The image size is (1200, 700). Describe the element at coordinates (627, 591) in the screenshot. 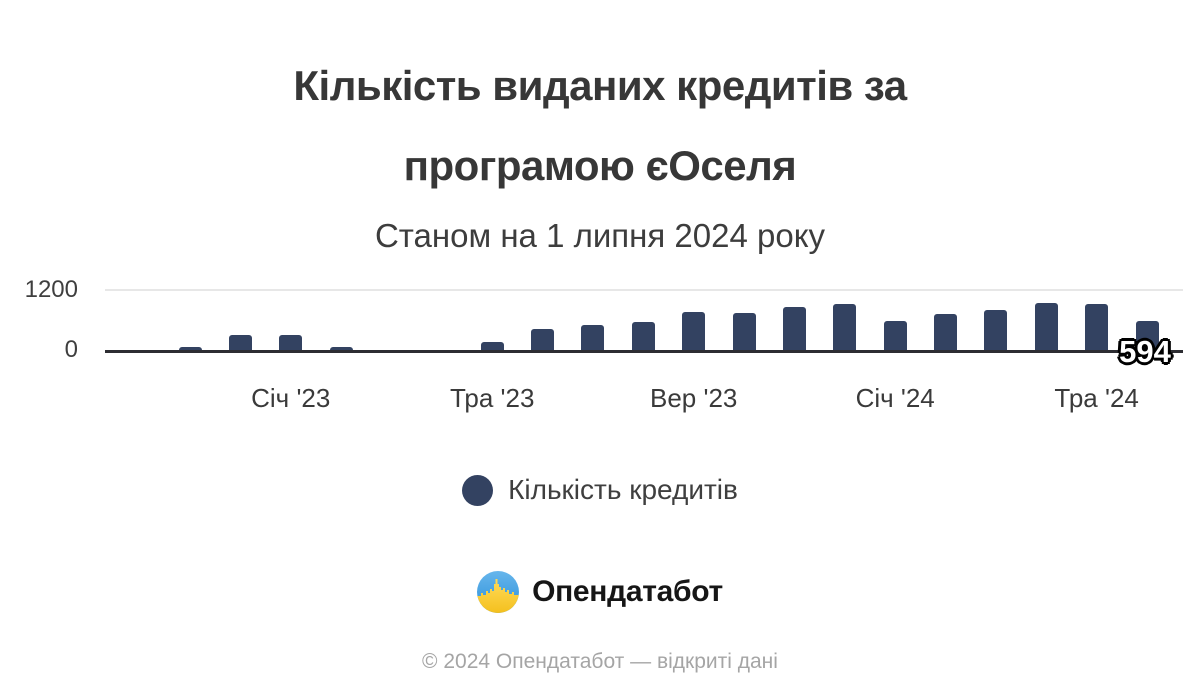

I see `opendatabot-logo-text: Опендатабот` at that location.